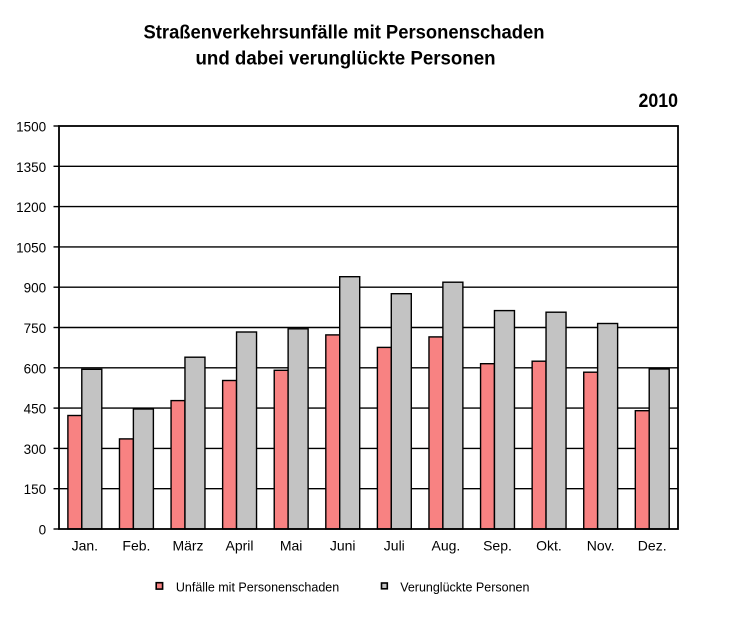  I want to click on svg-text: Juni, so click(343, 546).